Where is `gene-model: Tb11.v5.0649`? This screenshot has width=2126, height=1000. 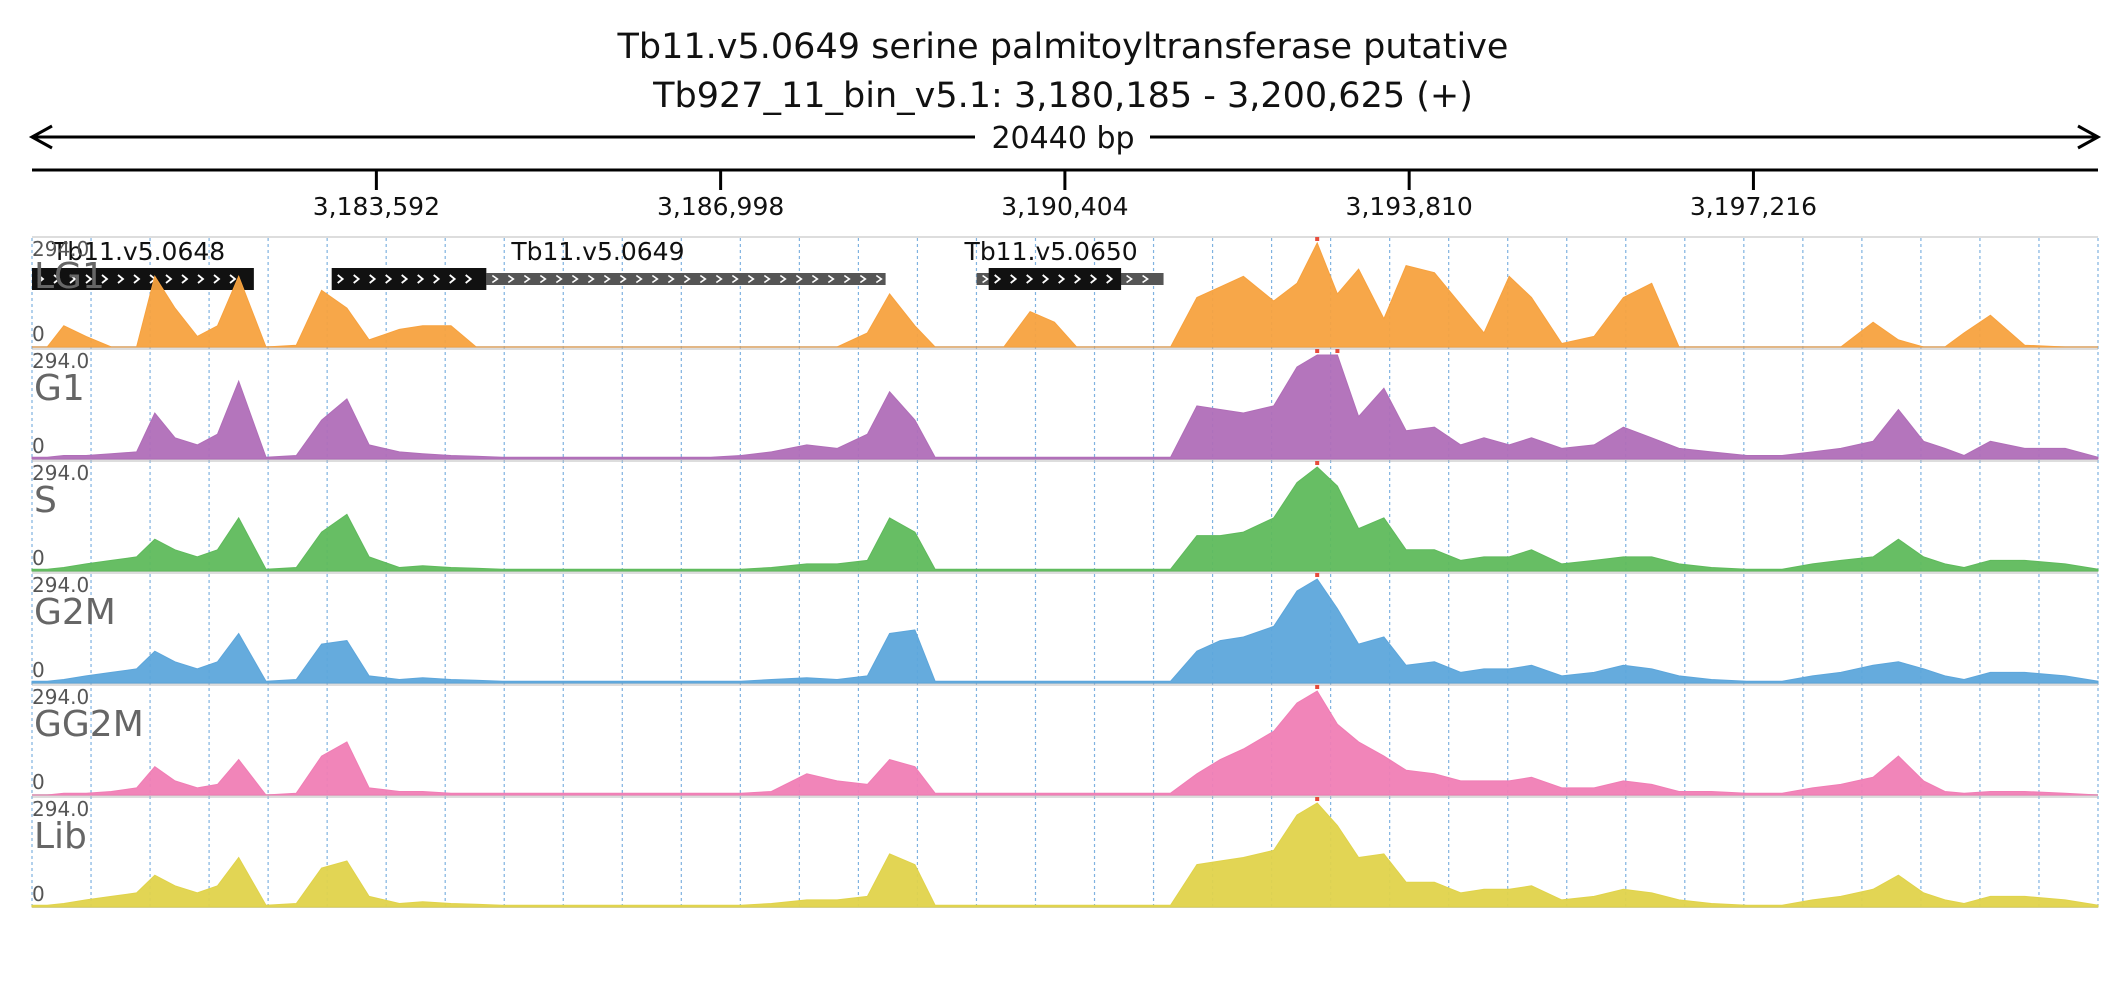
gene-model: Tb11.v5.0649 is located at coordinates (608, 263).